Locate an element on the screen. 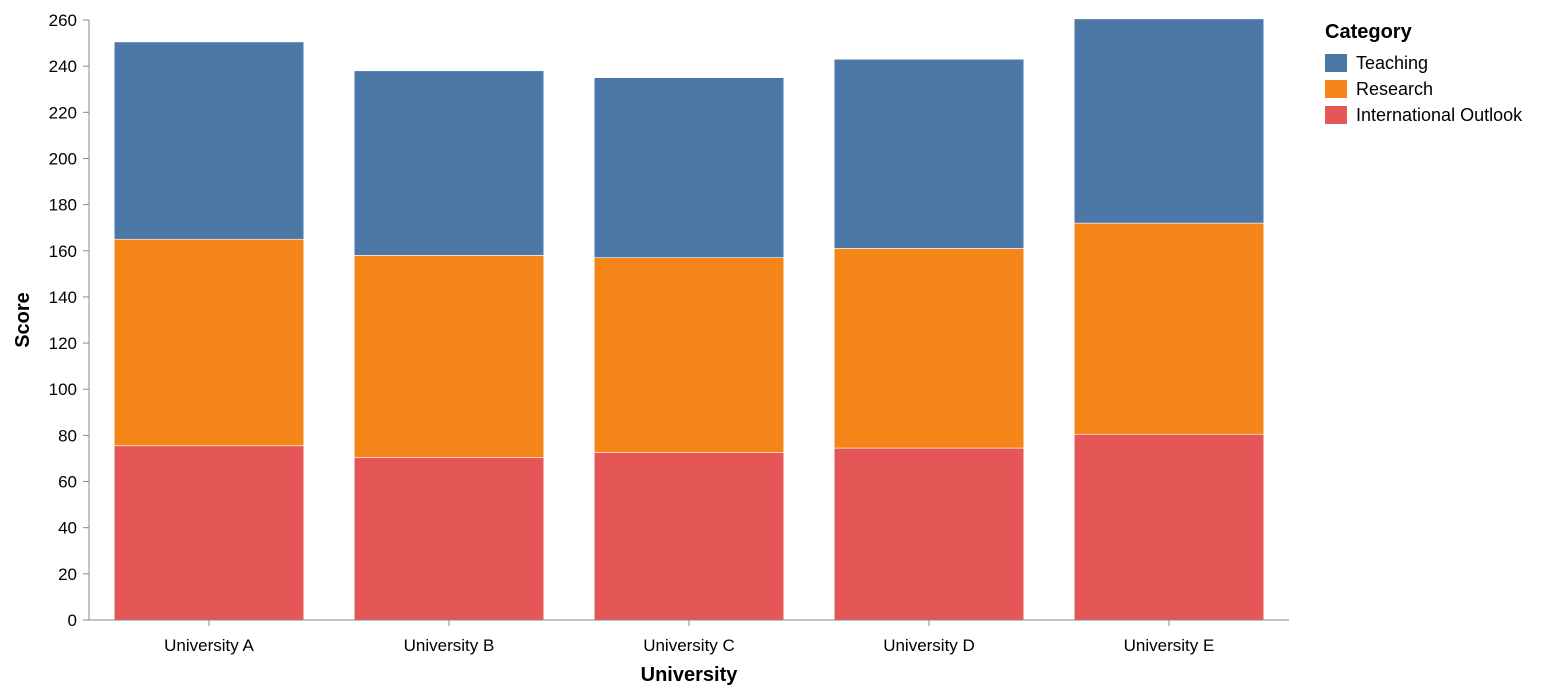 This screenshot has height=694, width=1552. bar-international-outlook-university-b is located at coordinates (449, 539).